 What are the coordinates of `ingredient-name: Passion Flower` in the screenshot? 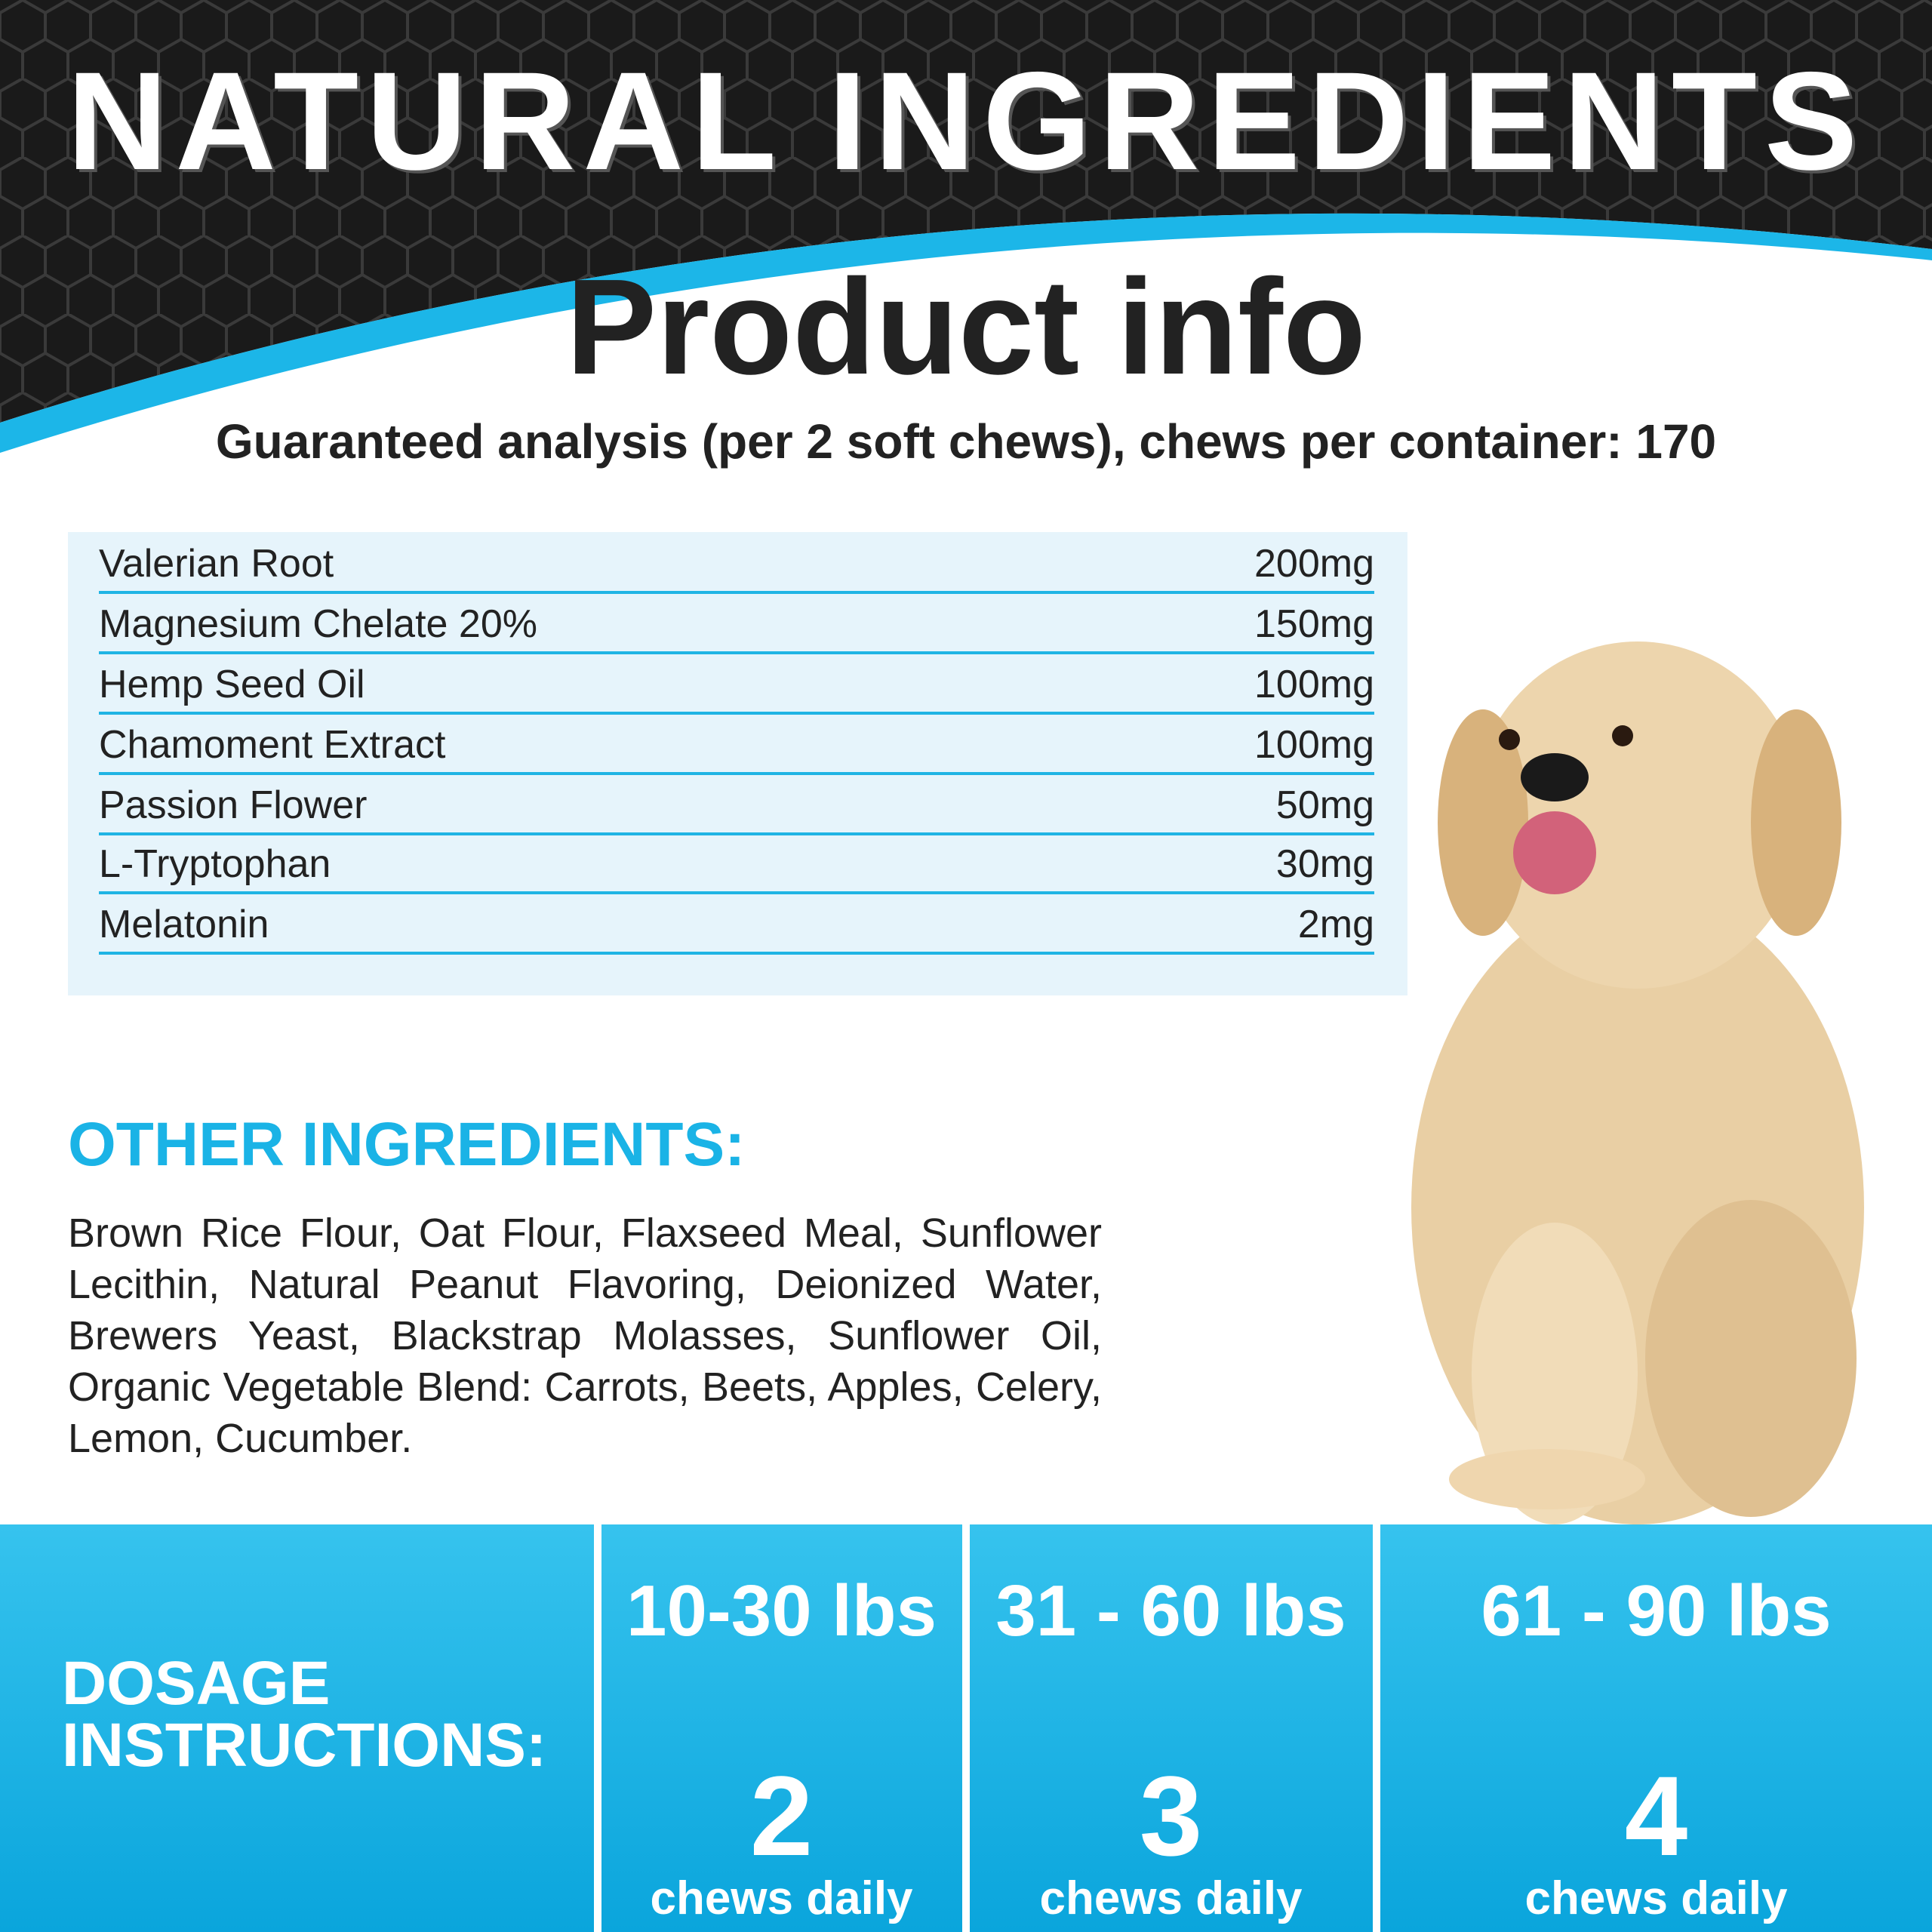 It's located at (233, 805).